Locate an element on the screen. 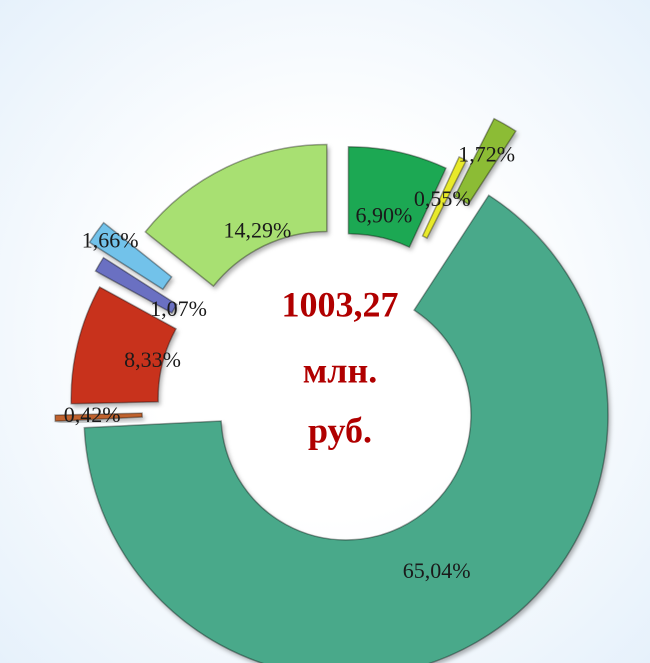 The width and height of the screenshot is (650, 663). center-label: руб. is located at coordinates (340, 430).